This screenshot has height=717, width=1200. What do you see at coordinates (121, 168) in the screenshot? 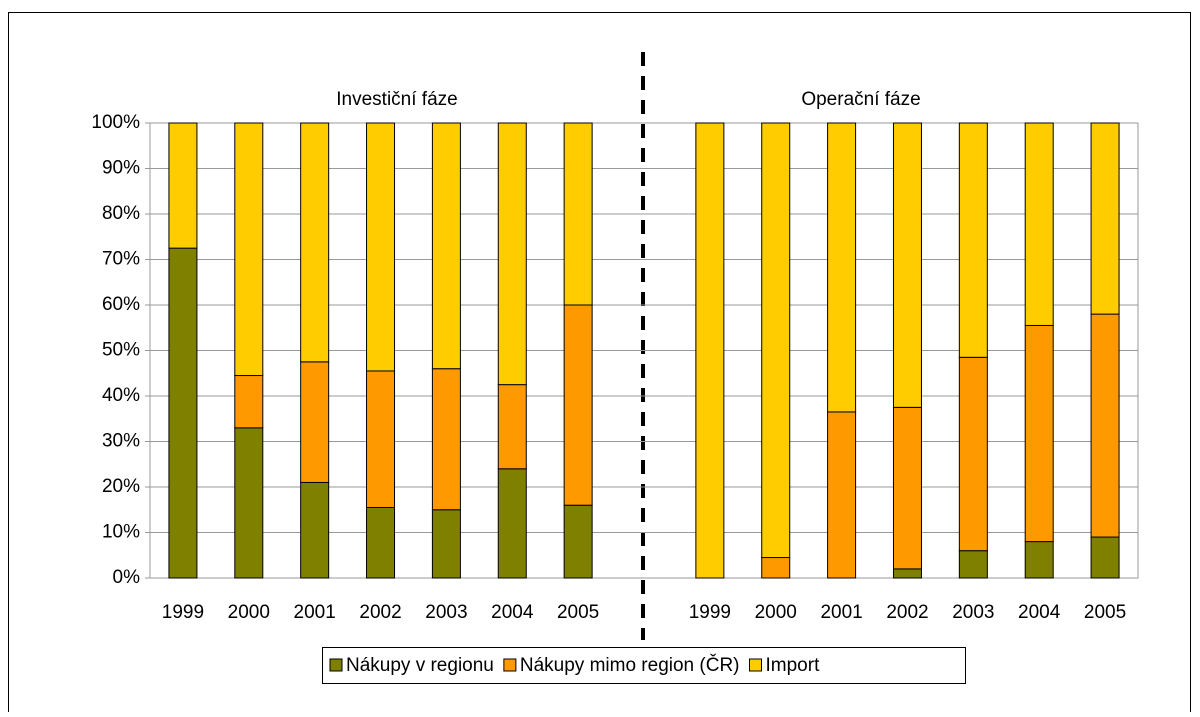
I see `y-tick-label: 90%` at bounding box center [121, 168].